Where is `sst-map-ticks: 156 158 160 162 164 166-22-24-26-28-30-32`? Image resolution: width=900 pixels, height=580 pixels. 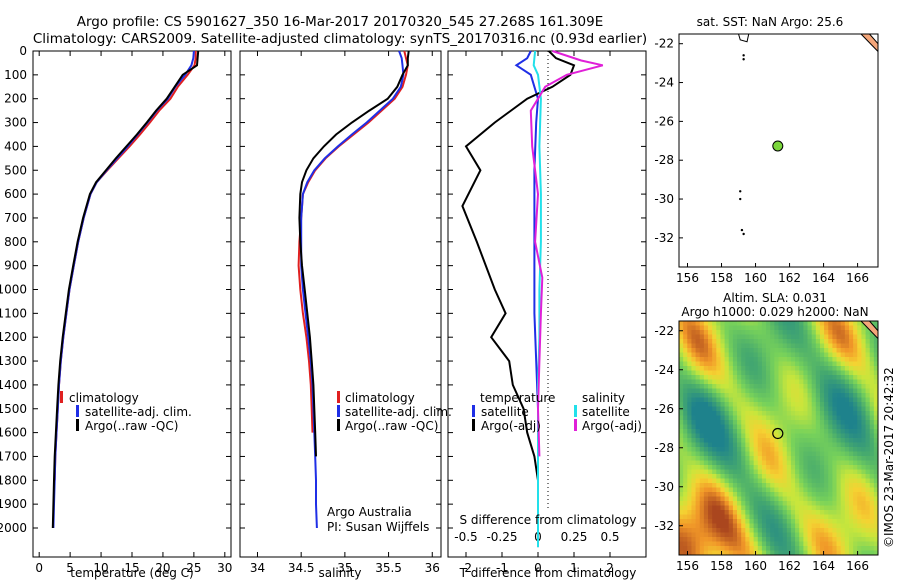 sst-map-ticks: 156 158 160 162 164 166-22-24-26-28-30-32 is located at coordinates (761, 161).